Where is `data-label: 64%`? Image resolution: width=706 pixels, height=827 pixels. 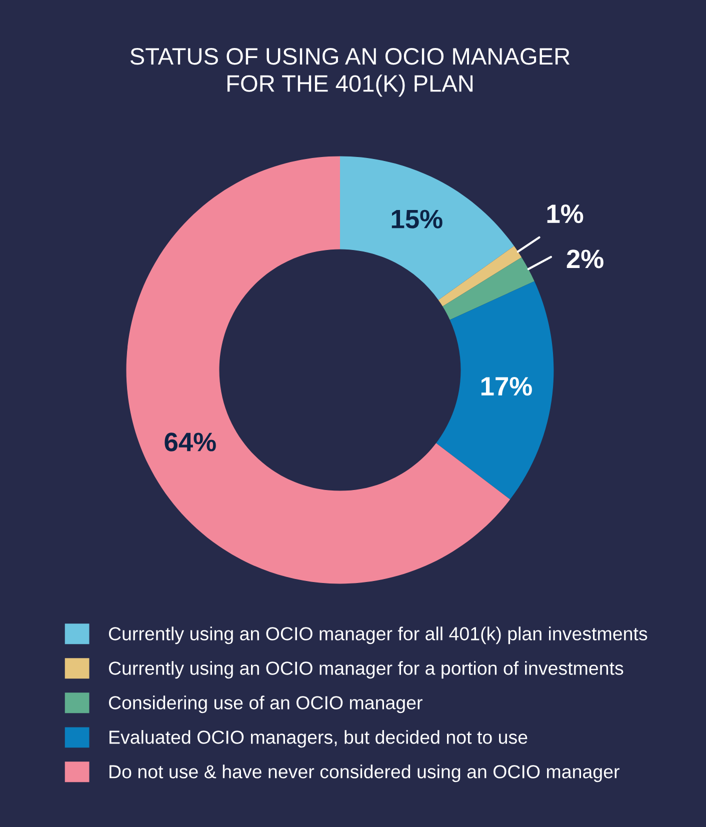 data-label: 64% is located at coordinates (190, 442).